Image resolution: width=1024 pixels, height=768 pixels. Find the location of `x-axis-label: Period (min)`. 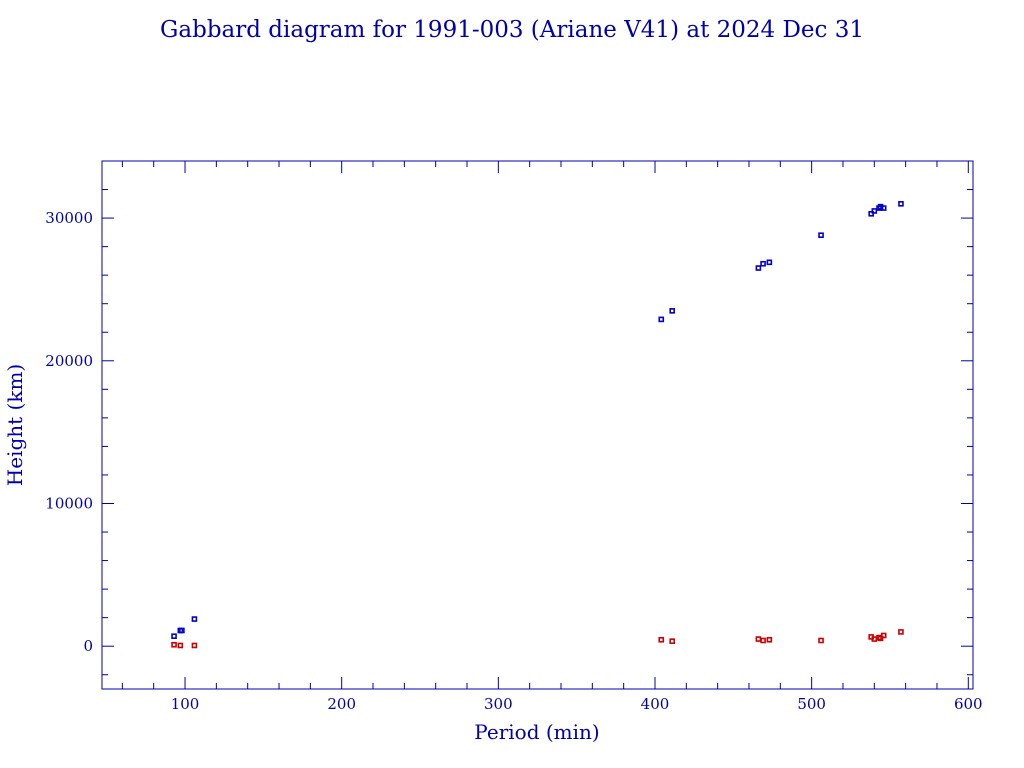

x-axis-label: Period (min) is located at coordinates (536, 732).